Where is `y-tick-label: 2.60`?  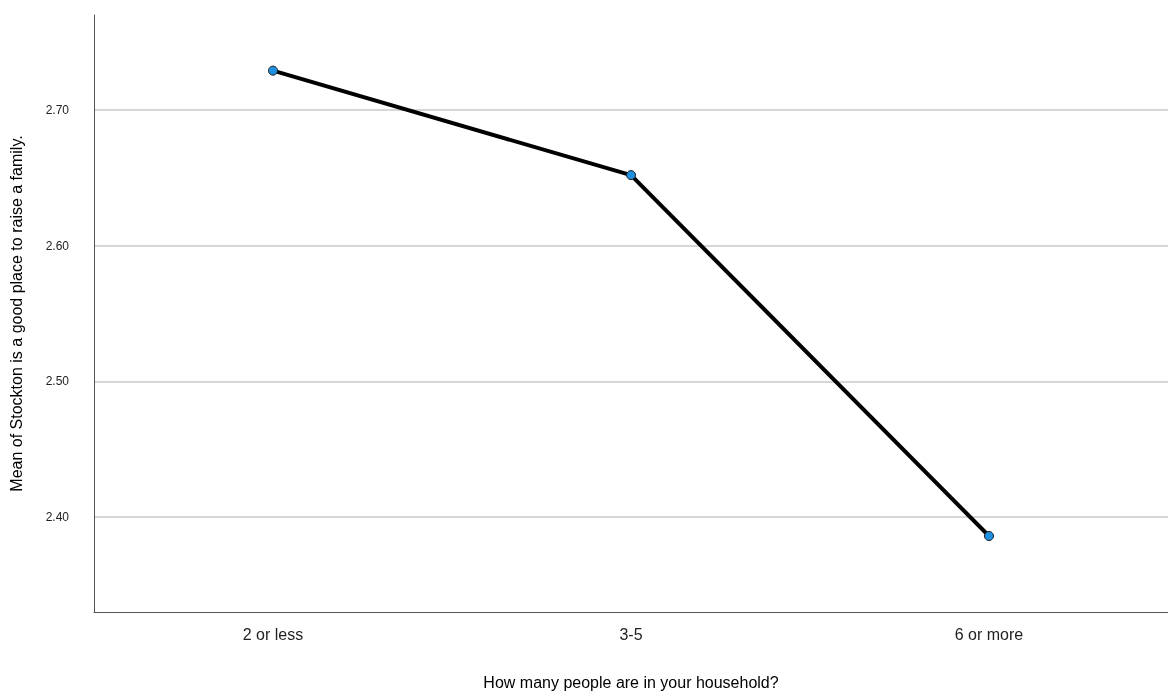 y-tick-label: 2.60 is located at coordinates (57, 245).